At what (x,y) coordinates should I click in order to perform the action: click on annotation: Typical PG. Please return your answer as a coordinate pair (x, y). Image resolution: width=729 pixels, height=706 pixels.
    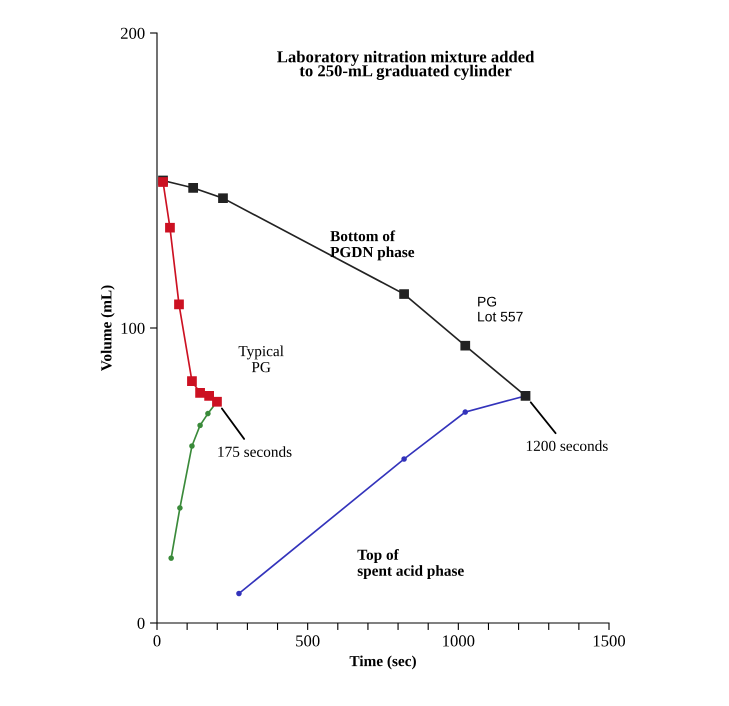
    Looking at the image, I should click on (261, 359).